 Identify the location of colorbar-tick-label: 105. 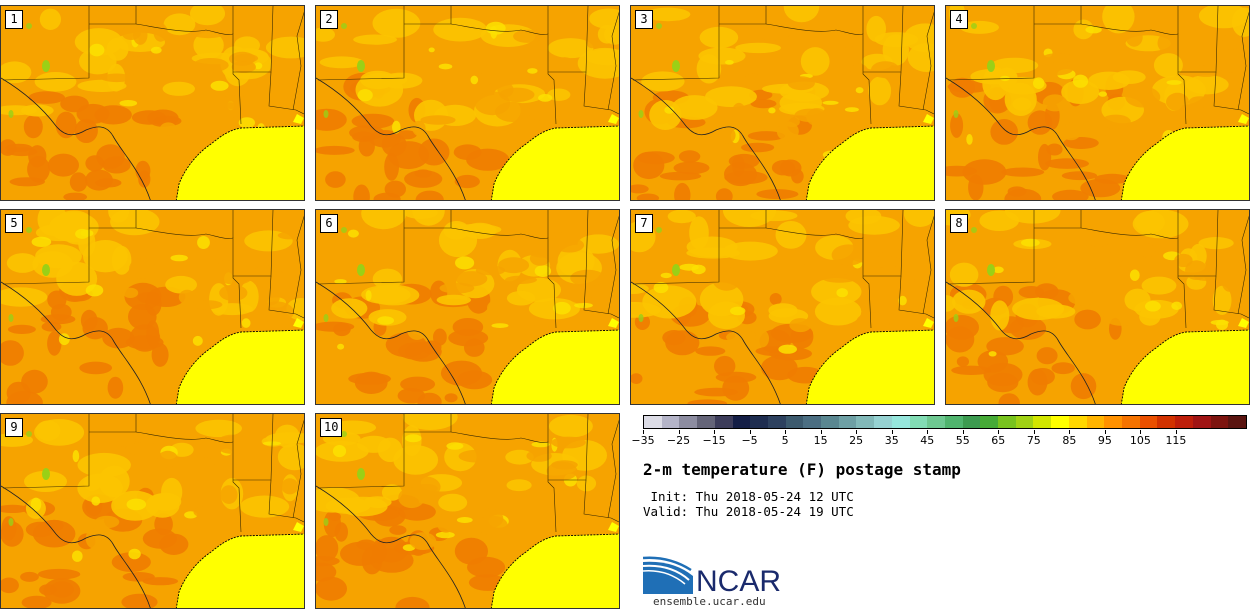
(1140, 440).